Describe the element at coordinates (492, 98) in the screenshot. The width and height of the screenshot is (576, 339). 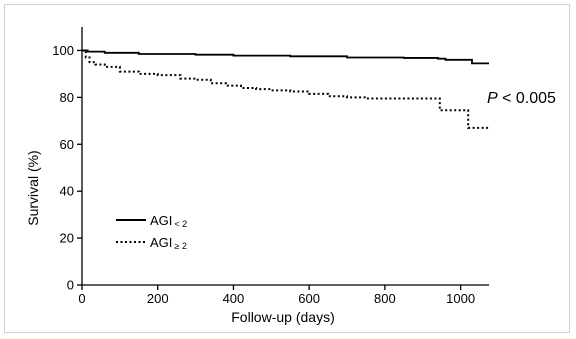
I see `p-symbol: P` at that location.